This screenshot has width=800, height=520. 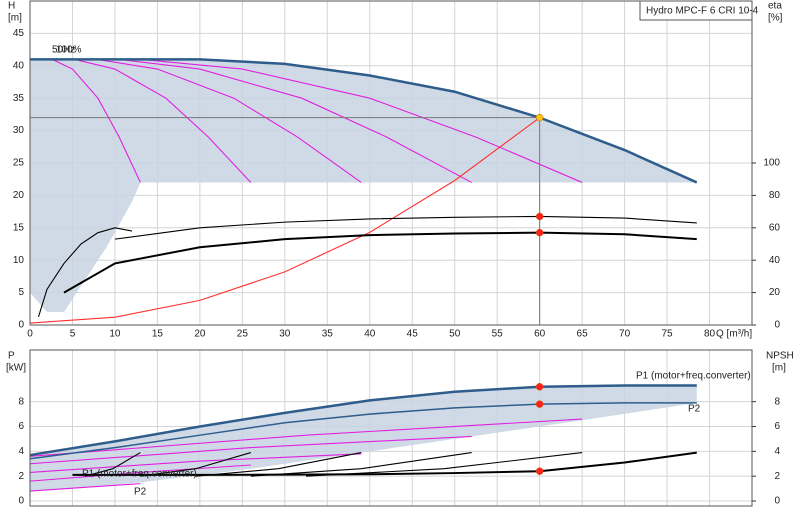 What do you see at coordinates (779, 368) in the screenshot?
I see `y2-axis-unit: [m]` at bounding box center [779, 368].